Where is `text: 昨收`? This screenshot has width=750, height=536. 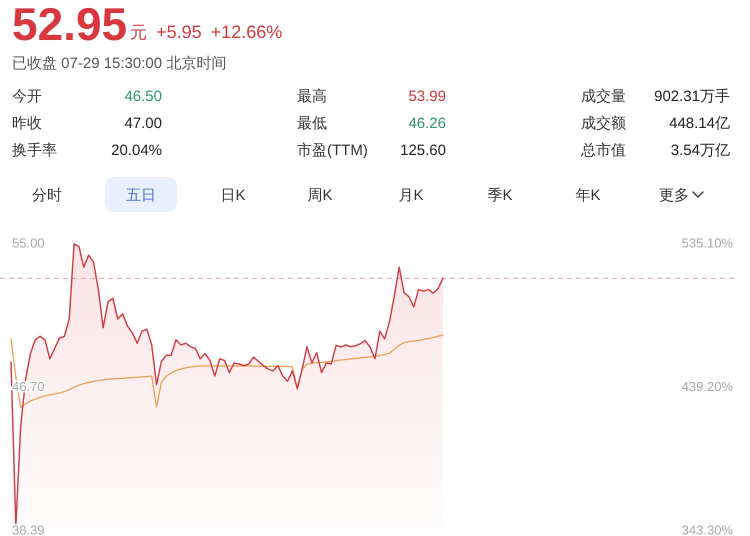
text: 昨收 is located at coordinates (27, 123).